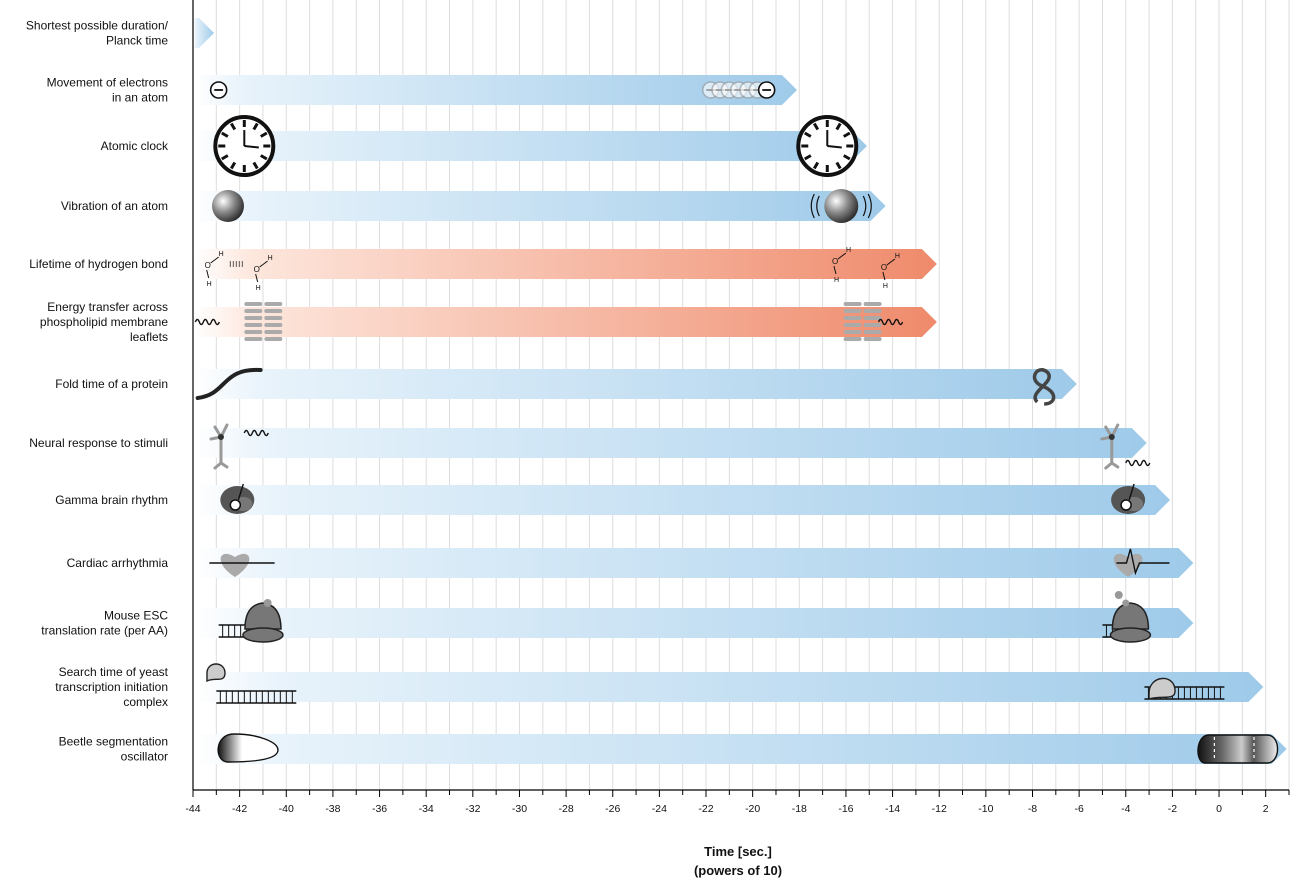  I want to click on x-tick-label: -22, so click(705, 809).